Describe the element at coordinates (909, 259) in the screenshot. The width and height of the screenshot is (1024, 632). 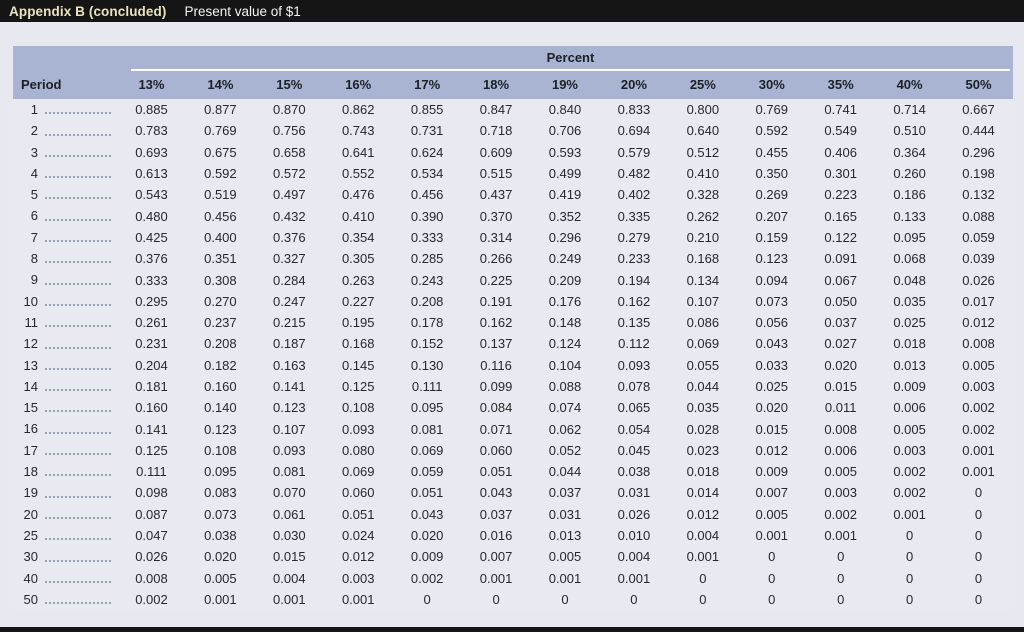
I see `pv-value-cell: 0.068` at that location.